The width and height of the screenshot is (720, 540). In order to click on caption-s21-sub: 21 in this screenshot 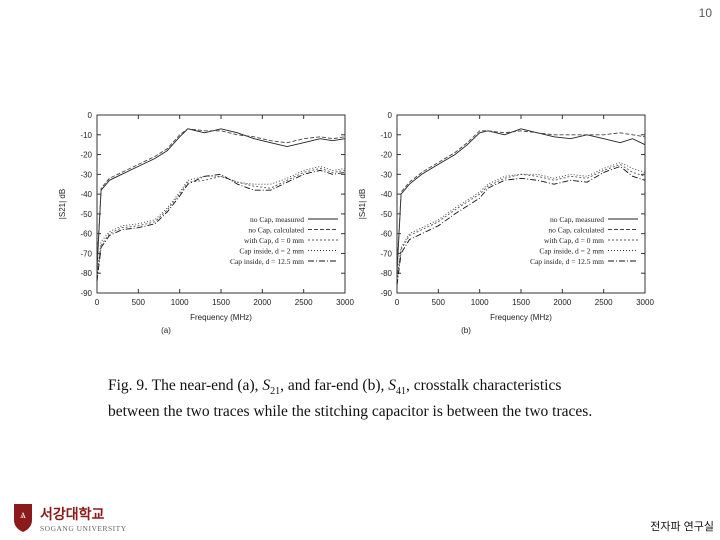, I will do `click(275, 392)`.